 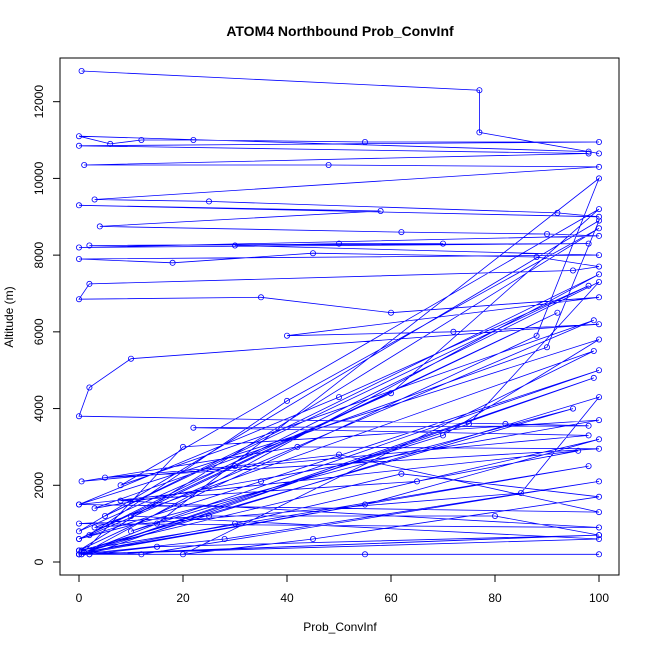 I want to click on x-tick-label: 80, so click(x=495, y=598).